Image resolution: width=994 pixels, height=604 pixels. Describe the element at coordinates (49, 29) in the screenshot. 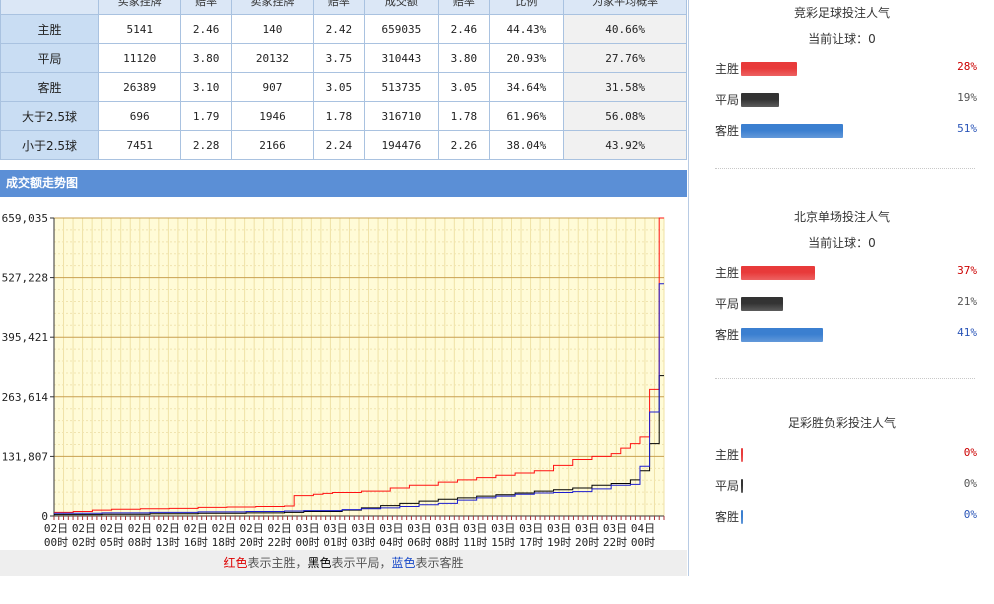

I see `row-label: 主胜` at that location.